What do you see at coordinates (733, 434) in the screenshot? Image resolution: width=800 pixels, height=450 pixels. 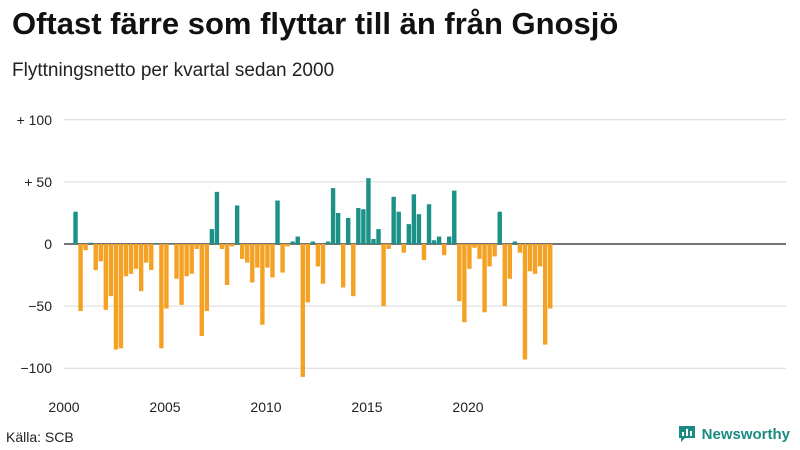 I see `brand-logo: Newsworthy` at bounding box center [733, 434].